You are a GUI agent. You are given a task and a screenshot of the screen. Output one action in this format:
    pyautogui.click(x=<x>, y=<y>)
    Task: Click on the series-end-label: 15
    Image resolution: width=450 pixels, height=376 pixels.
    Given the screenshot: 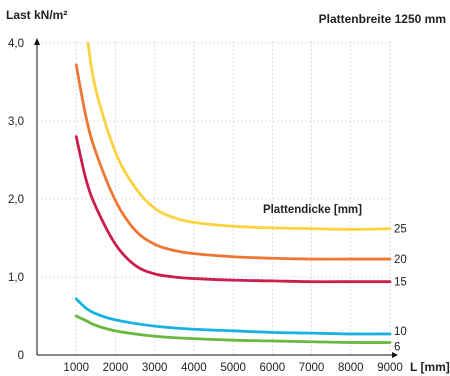 What is the action you would take?
    pyautogui.click(x=400, y=283)
    